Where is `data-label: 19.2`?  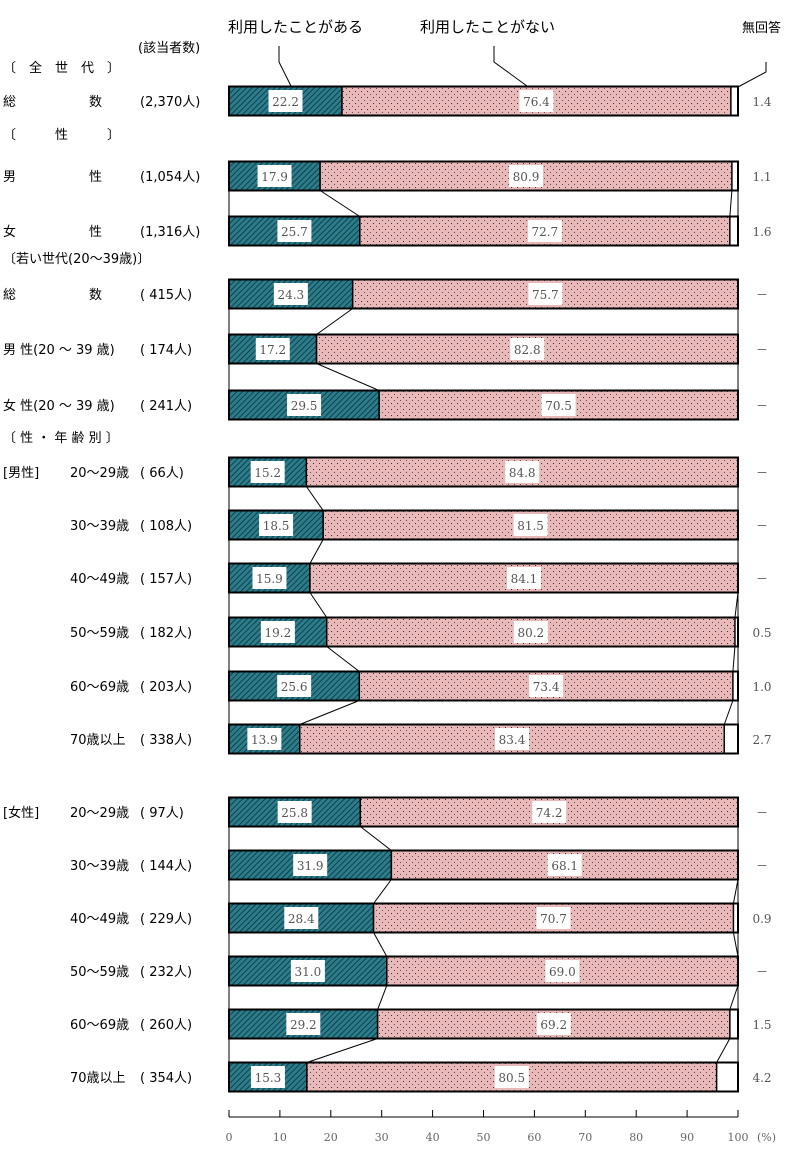 data-label: 19.2 is located at coordinates (278, 633).